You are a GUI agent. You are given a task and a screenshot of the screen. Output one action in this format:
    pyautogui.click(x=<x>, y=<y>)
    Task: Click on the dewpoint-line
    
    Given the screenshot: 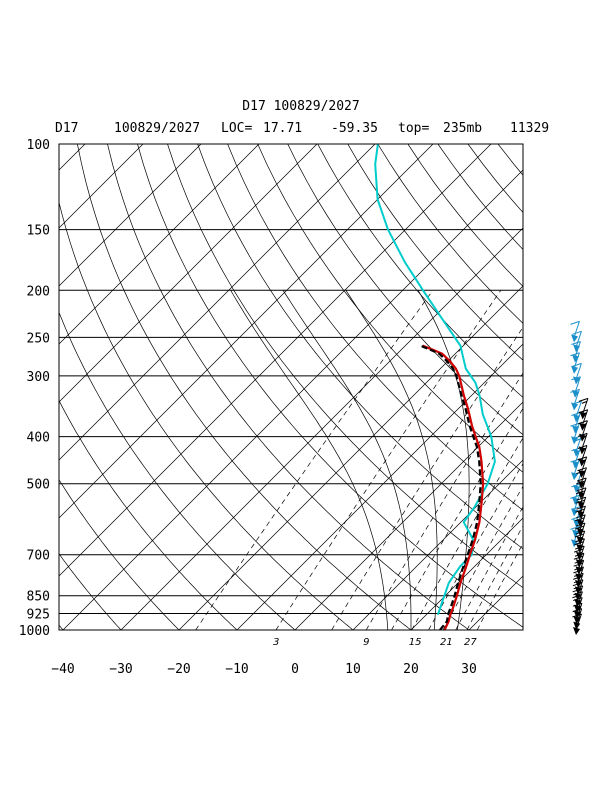 What is the action you would take?
    pyautogui.click(x=450, y=487)
    